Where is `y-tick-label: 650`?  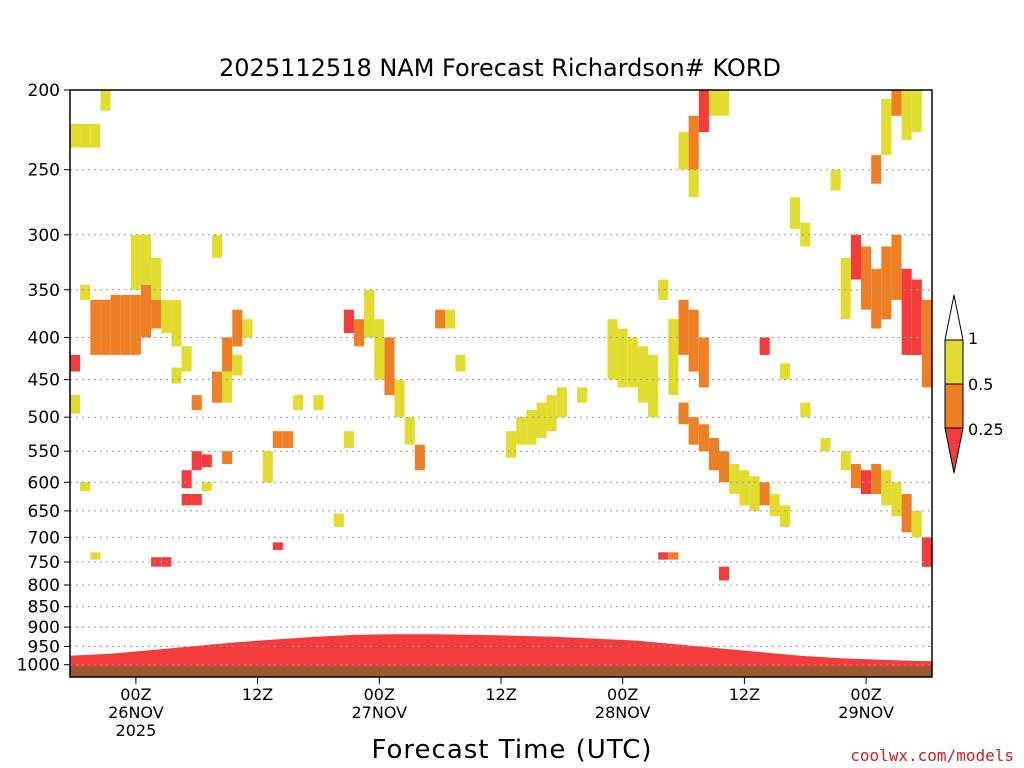 y-tick-label: 650 is located at coordinates (44, 512).